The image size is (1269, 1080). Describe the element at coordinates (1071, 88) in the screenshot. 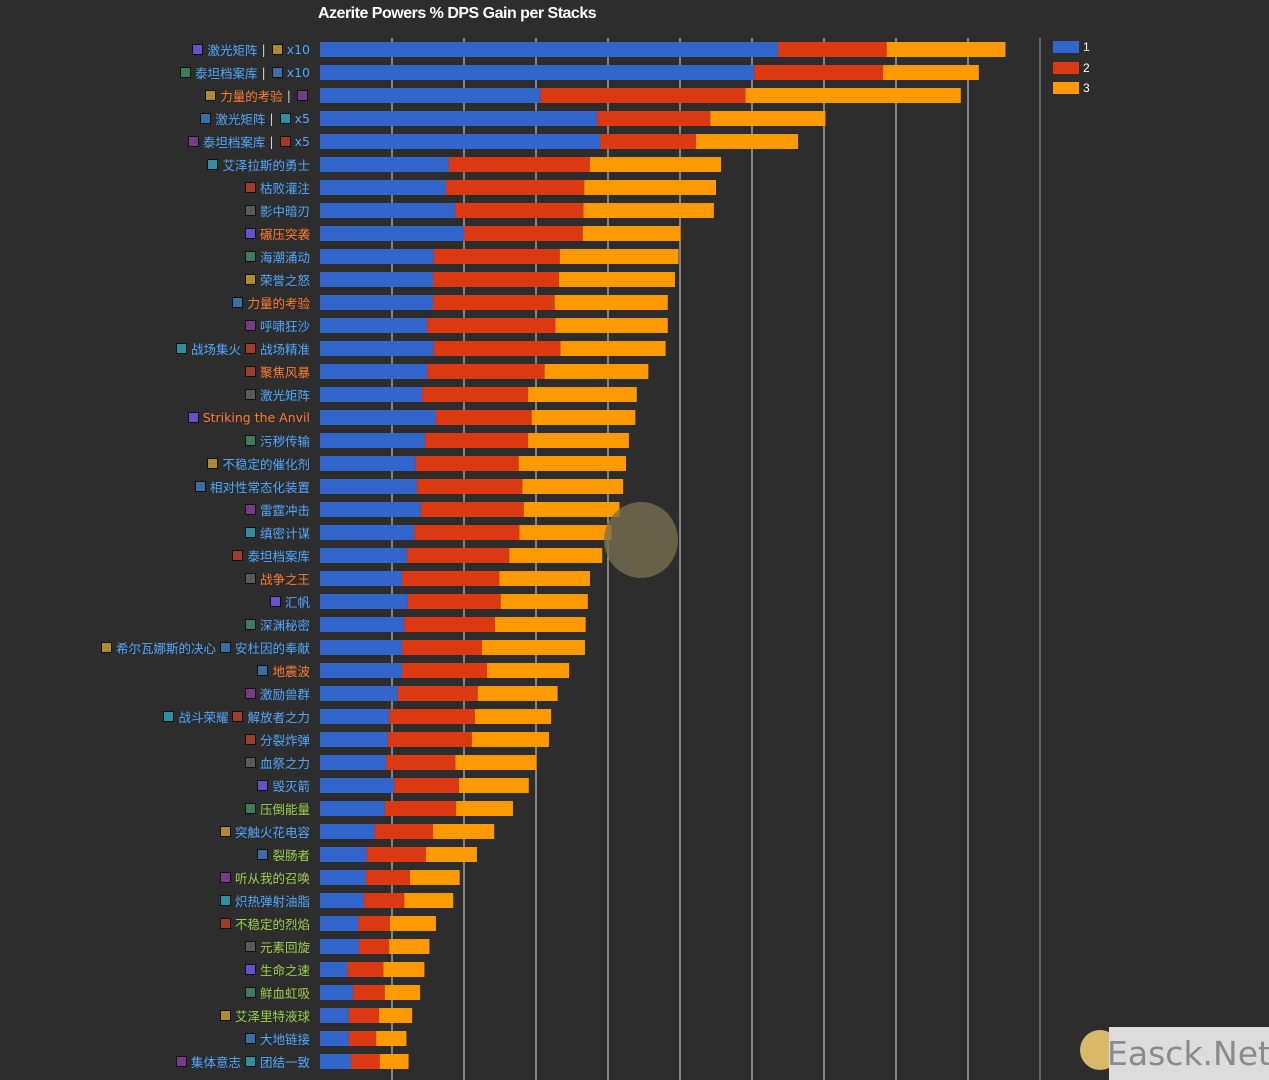

I see `legend-item-3: 3` at that location.